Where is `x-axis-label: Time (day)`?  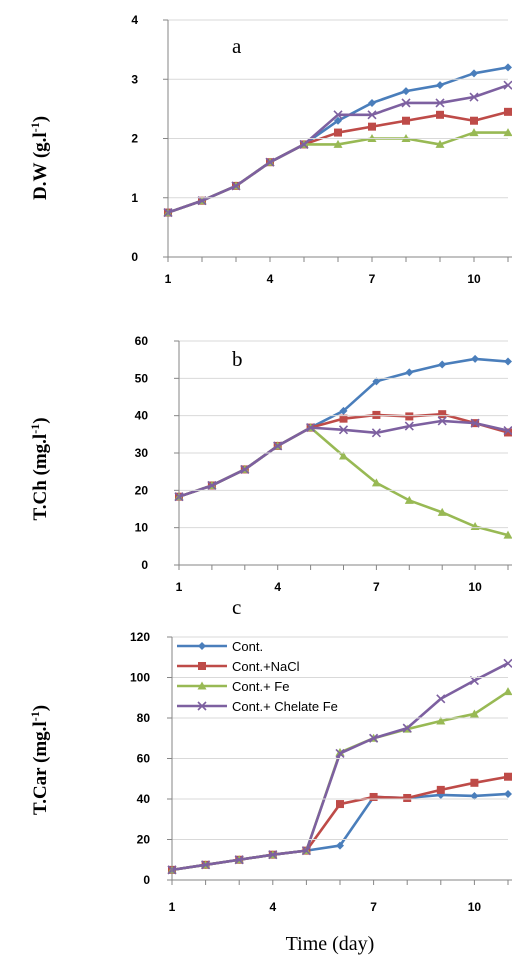 x-axis-label: Time (day) is located at coordinates (330, 944).